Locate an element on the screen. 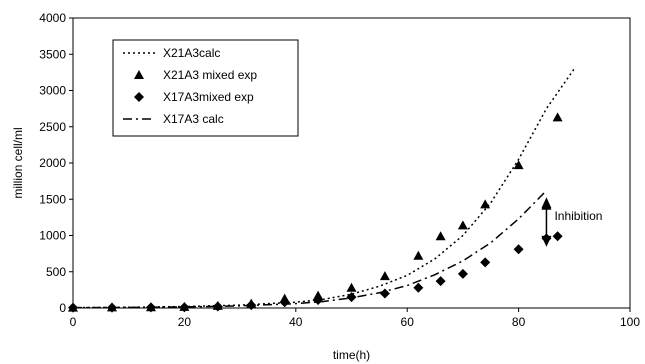  annotation-layer: Inhibition is located at coordinates (571, 222).